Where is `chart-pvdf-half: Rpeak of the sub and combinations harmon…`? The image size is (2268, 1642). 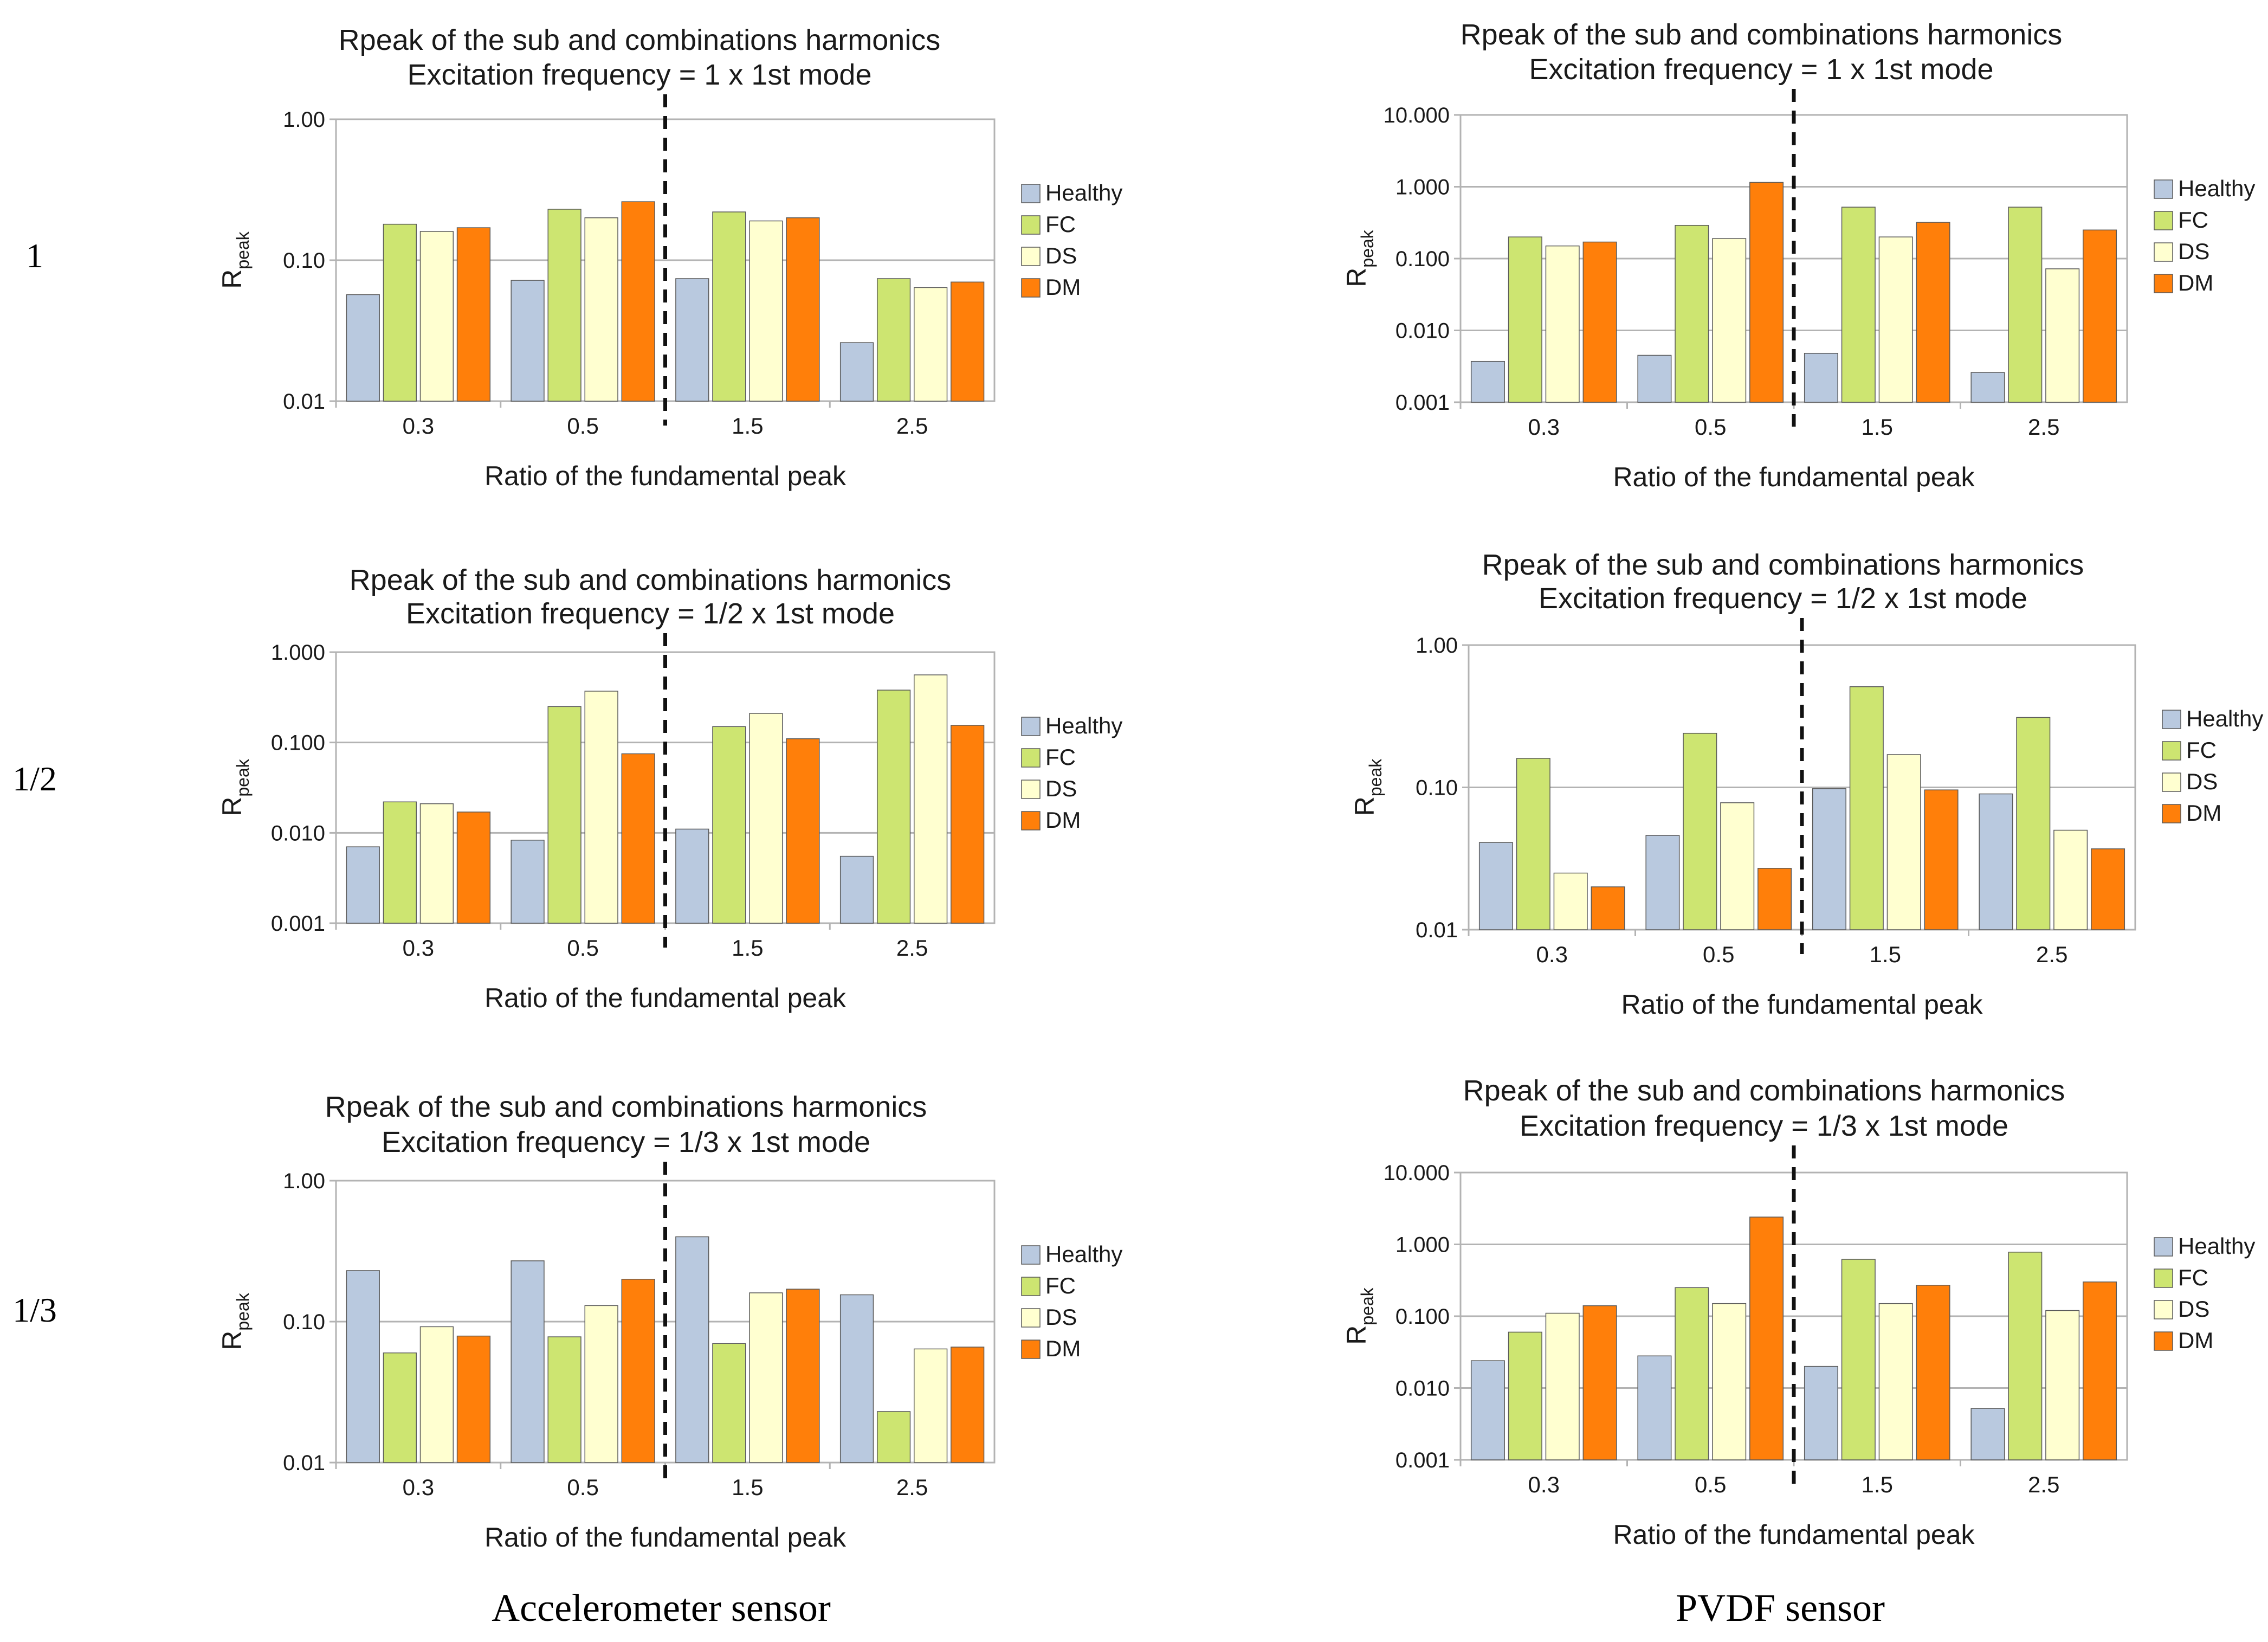 chart-pvdf-half: Rpeak of the sub and combinations harmon… is located at coordinates (1806, 784).